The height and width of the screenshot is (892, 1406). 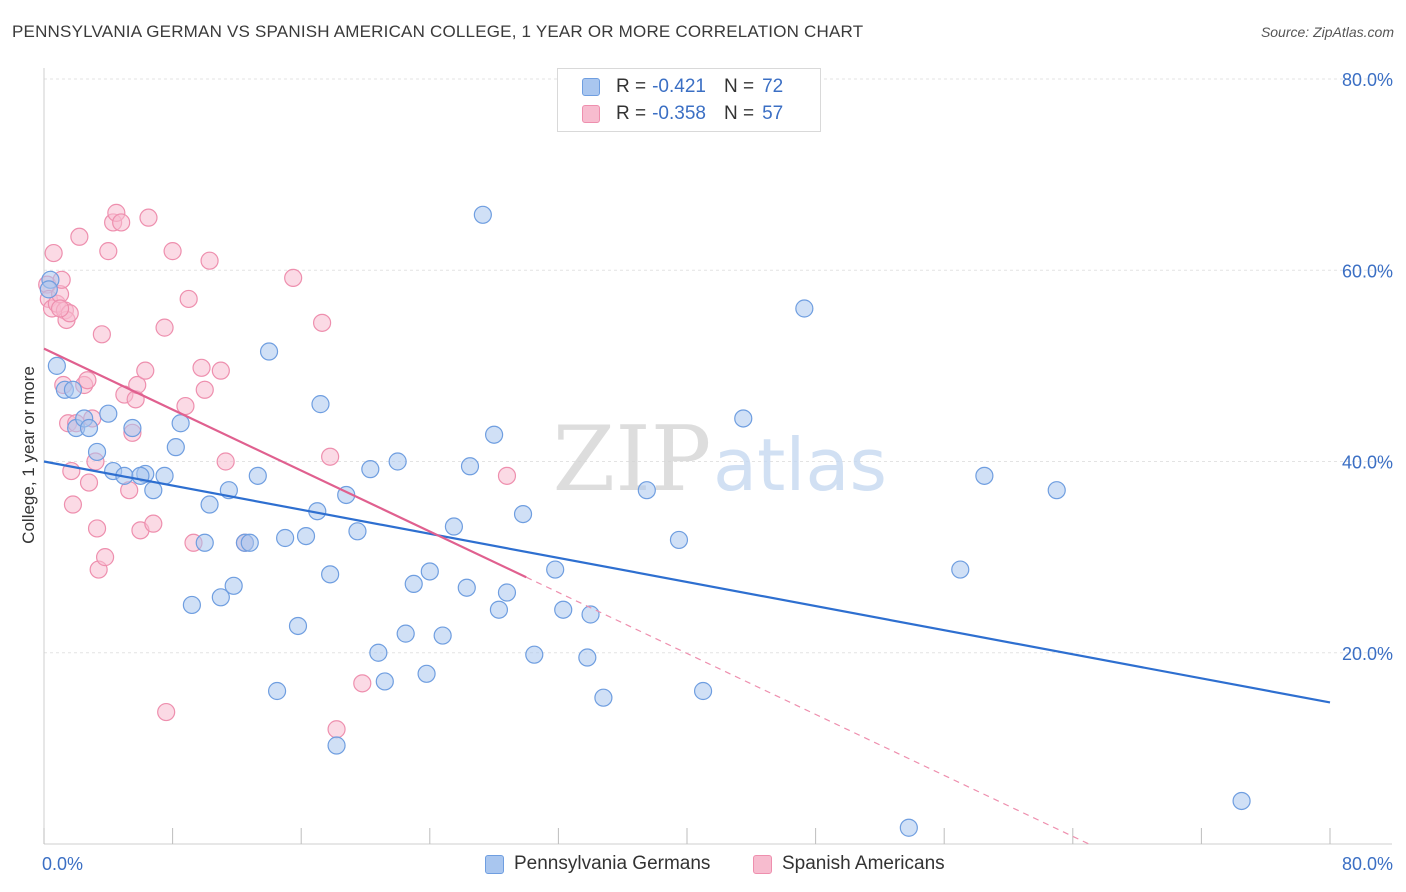 I want to click on legend-swatch-blue, so click(x=494, y=864).